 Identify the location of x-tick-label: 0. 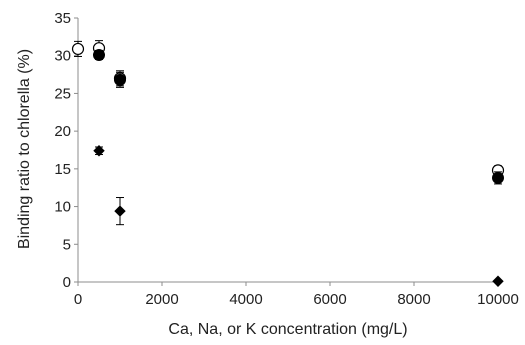
(78, 299).